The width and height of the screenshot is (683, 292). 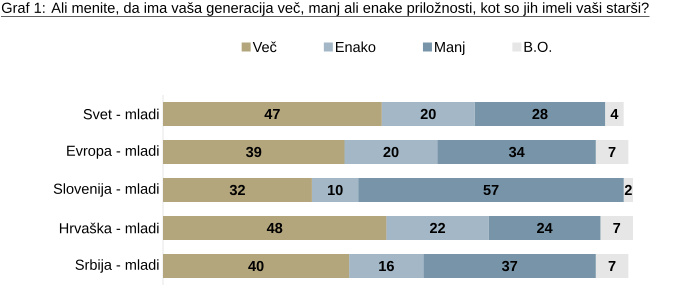 I want to click on y-tick-label: Evropa - mladi, so click(x=112, y=152).